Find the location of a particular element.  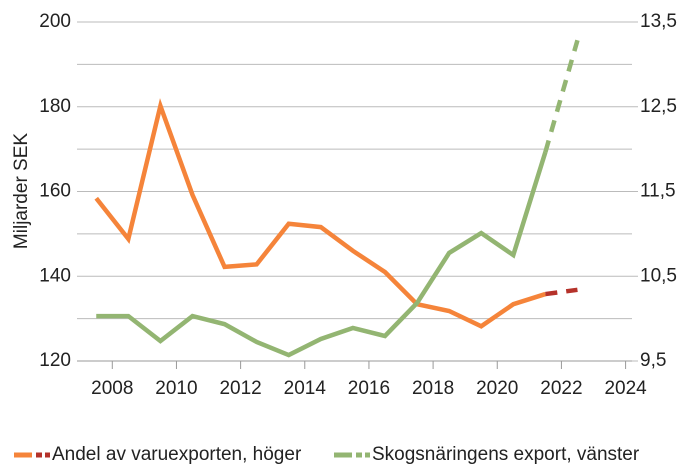

y-tick-label: 120 is located at coordinates (55, 360).